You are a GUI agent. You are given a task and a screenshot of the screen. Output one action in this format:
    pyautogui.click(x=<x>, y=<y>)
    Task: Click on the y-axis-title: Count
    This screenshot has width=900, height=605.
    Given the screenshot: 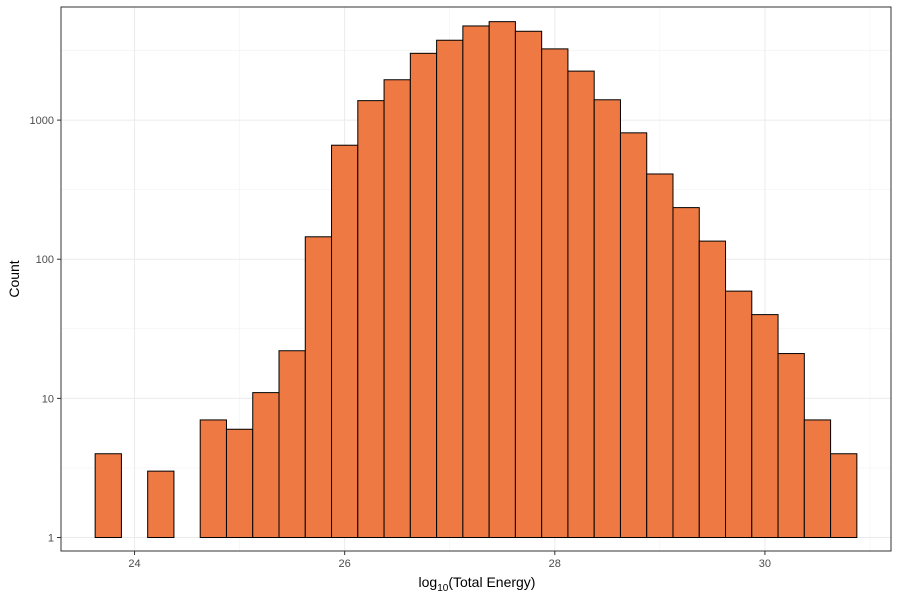 What is the action you would take?
    pyautogui.click(x=14, y=278)
    